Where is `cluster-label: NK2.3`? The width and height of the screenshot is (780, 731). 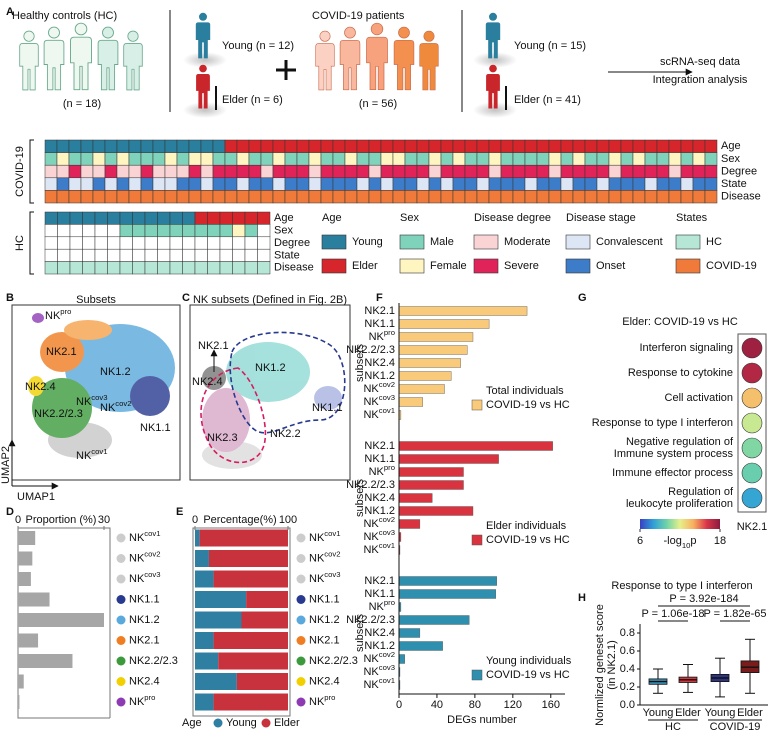
cluster-label: NK2.3 is located at coordinates (222, 438).